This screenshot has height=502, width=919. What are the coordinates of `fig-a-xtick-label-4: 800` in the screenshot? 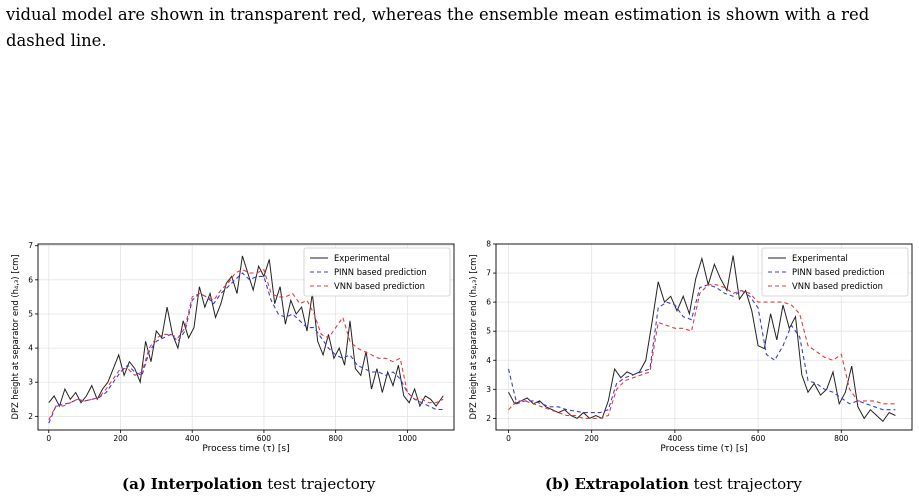 It's located at (335, 438).